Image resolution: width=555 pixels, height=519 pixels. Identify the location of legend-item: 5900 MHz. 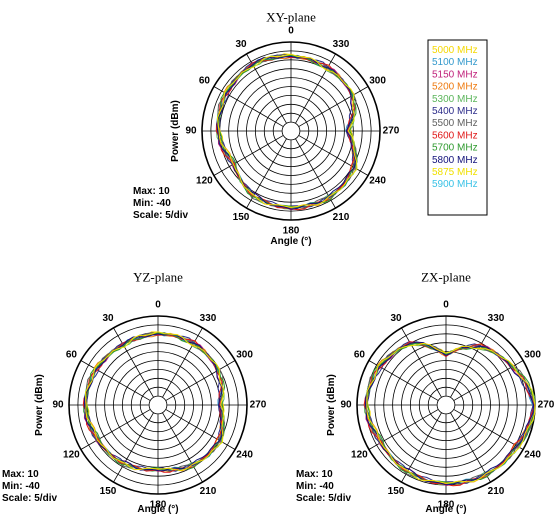
(455, 184).